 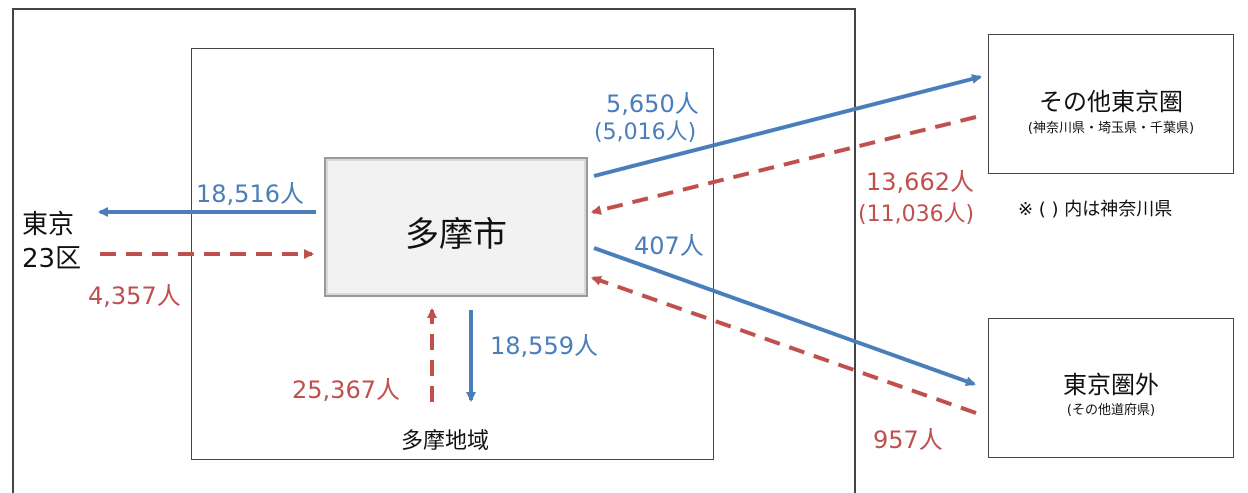 What do you see at coordinates (1111, 410) in the screenshot?
I see `outside-tokyo-area-sub: (その他道府県)` at bounding box center [1111, 410].